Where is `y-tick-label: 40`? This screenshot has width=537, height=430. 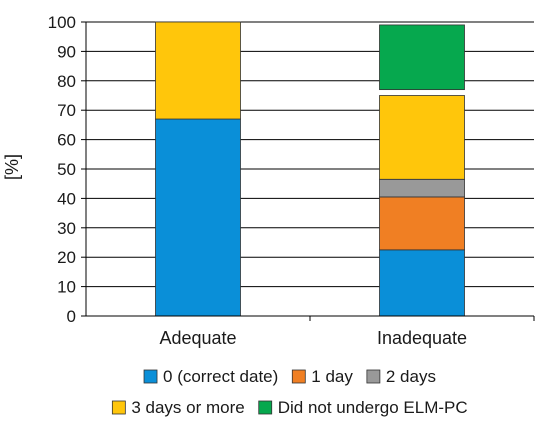
y-tick-label: 40 is located at coordinates (66, 198).